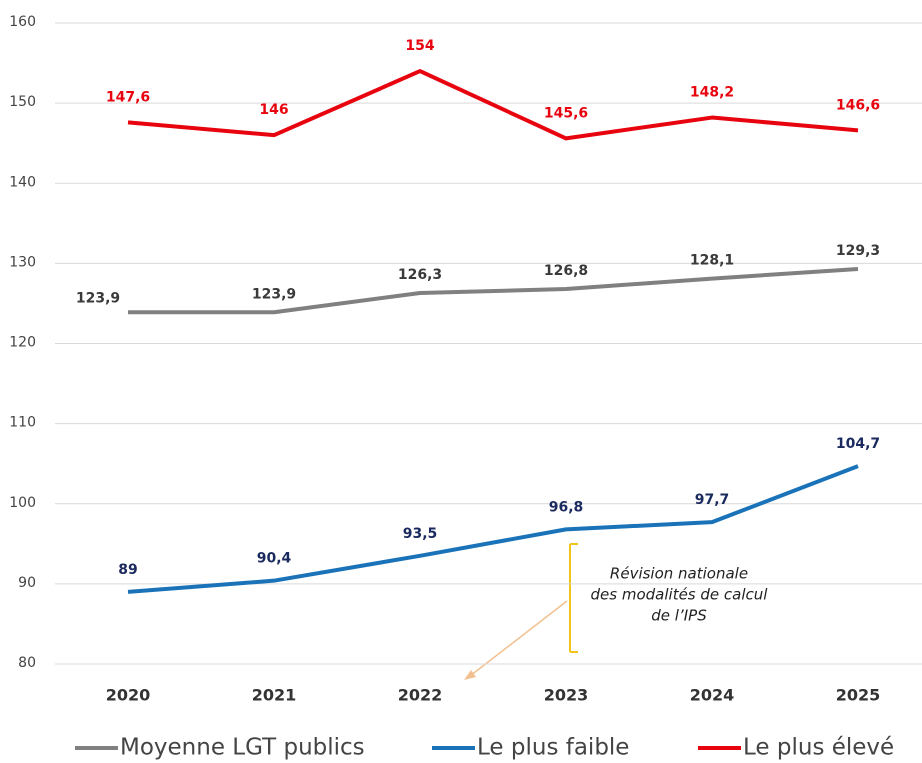  What do you see at coordinates (712, 695) in the screenshot?
I see `x-tick-label: 2024` at bounding box center [712, 695].